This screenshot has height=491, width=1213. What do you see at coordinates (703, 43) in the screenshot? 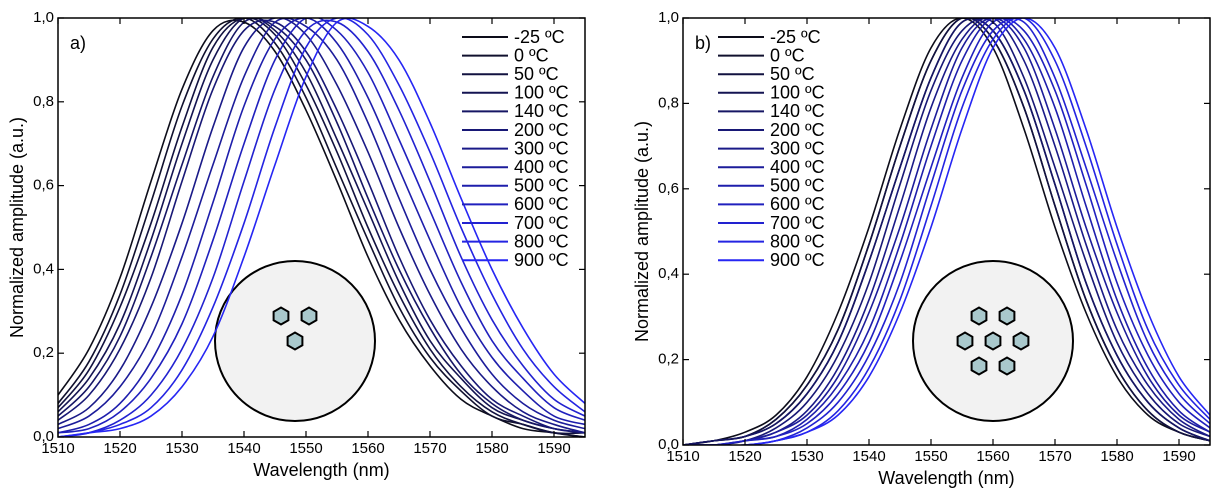
I see `panel-label: b)` at bounding box center [703, 43].